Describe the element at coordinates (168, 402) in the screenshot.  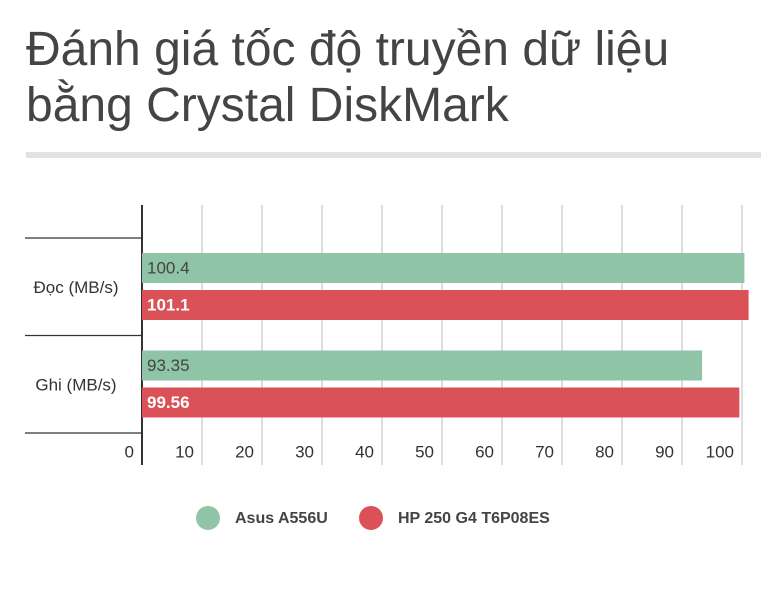
I see `value-label: 99.56` at that location.